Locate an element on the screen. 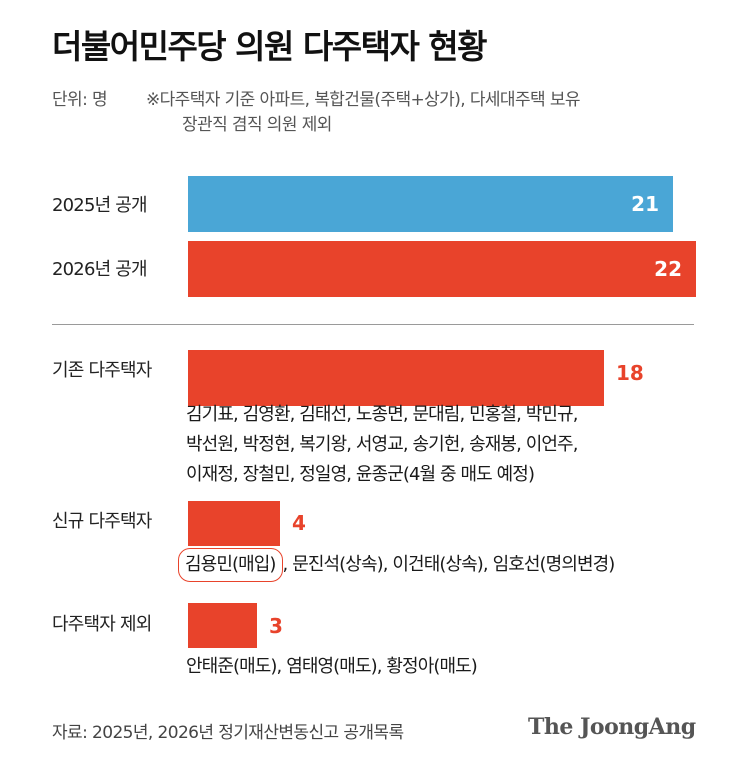 The height and width of the screenshot is (775, 740). unit-label: 단위: 명 is located at coordinates (80, 100).